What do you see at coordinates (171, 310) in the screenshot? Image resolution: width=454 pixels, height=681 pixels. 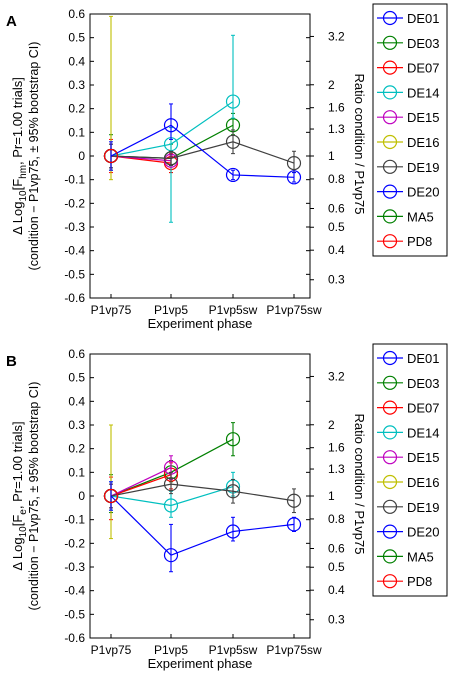 I see `x-tick-label: P1vp5` at bounding box center [171, 310].